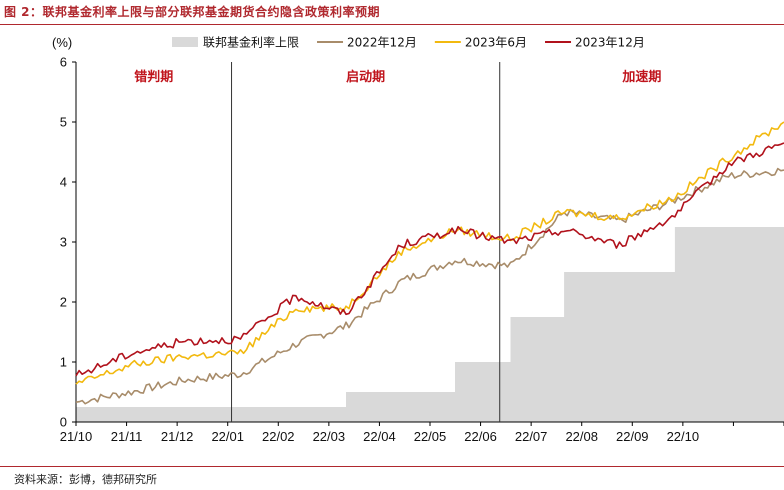 This screenshot has height=490, width=784. Describe the element at coordinates (683, 436) in the screenshot. I see `x-tick-label: 22/10` at that location.